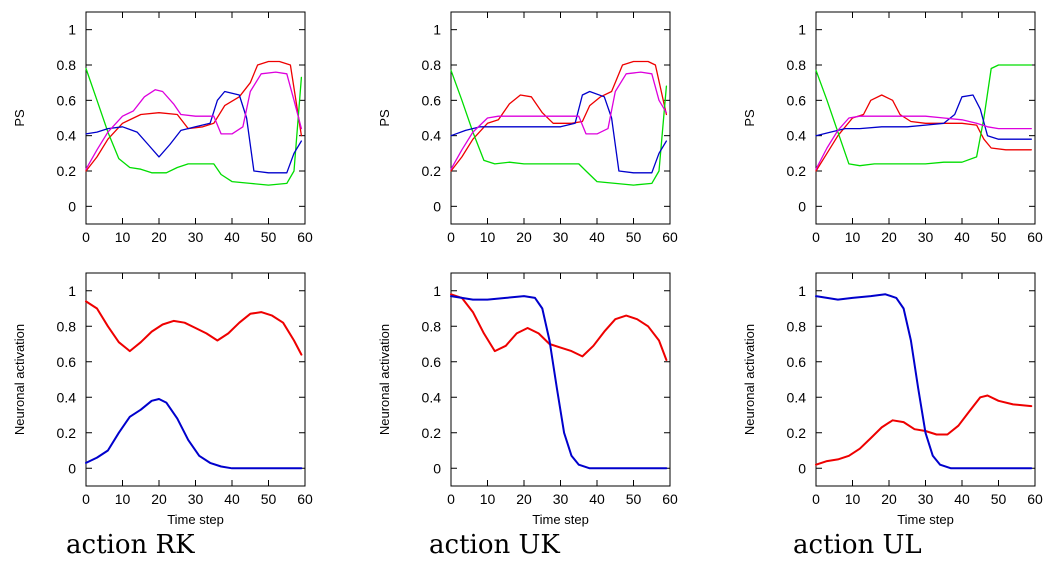 The image size is (1052, 565). I want to click on caption-action-ul: action UL, so click(857, 545).